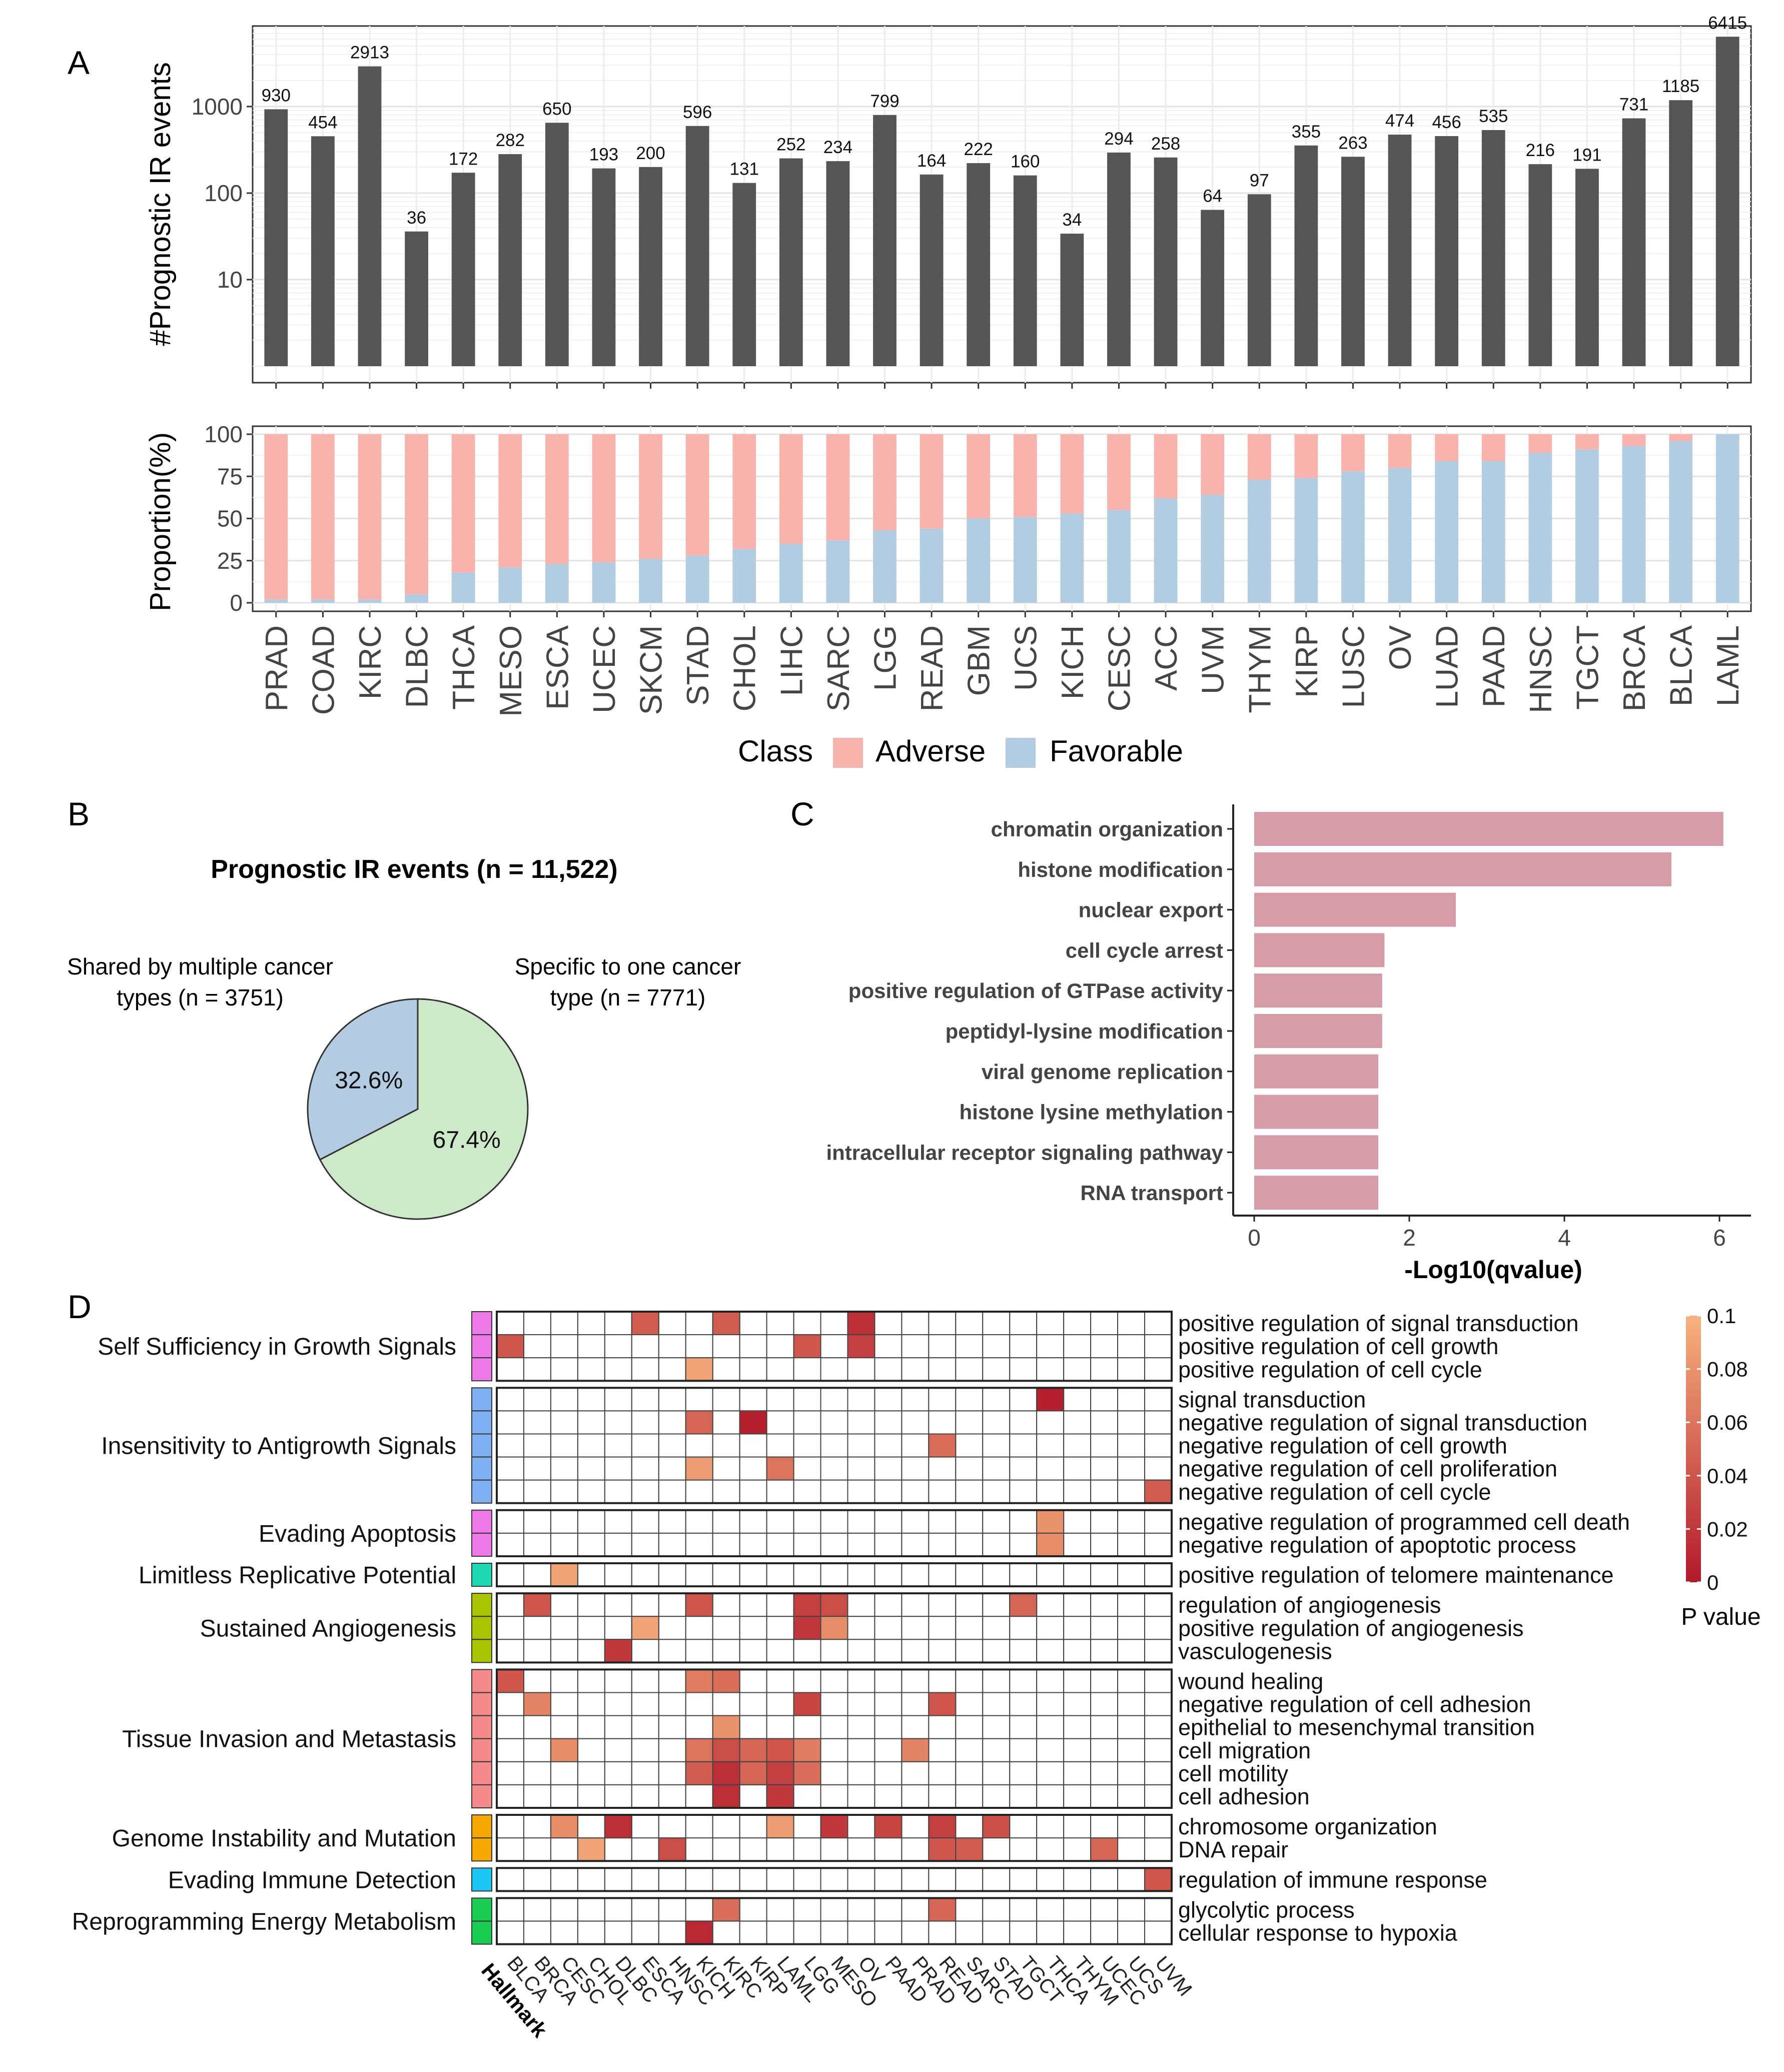 This screenshot has width=1784, height=2072. I want to click on hallmark-color-cell, so click(481, 1628).